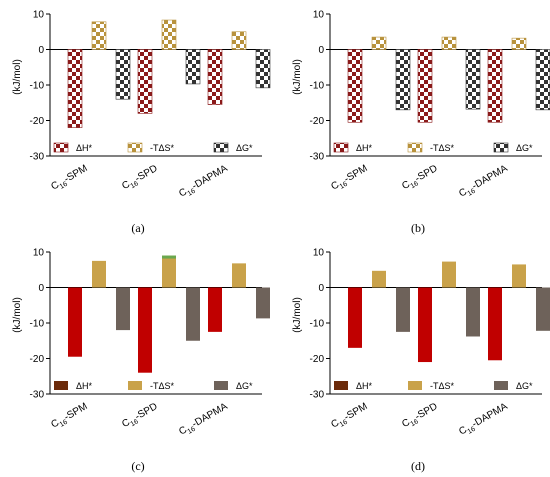 This screenshot has width=550, height=477. What do you see at coordinates (137, 466) in the screenshot?
I see `panel-label: (c)` at bounding box center [137, 466].